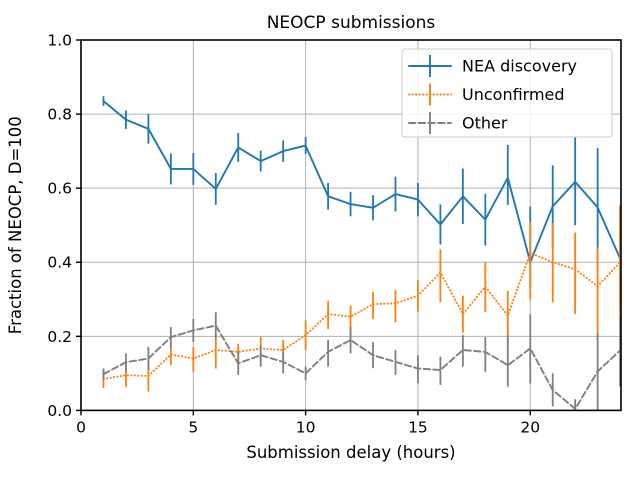 The image size is (640, 480). What do you see at coordinates (59, 115) in the screenshot?
I see `y-tick-label: 0.8` at bounding box center [59, 115].